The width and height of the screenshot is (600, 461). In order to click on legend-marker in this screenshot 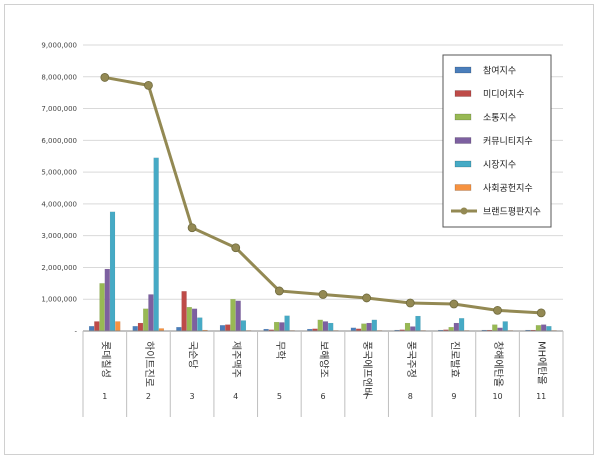, I will do `click(464, 211)`.